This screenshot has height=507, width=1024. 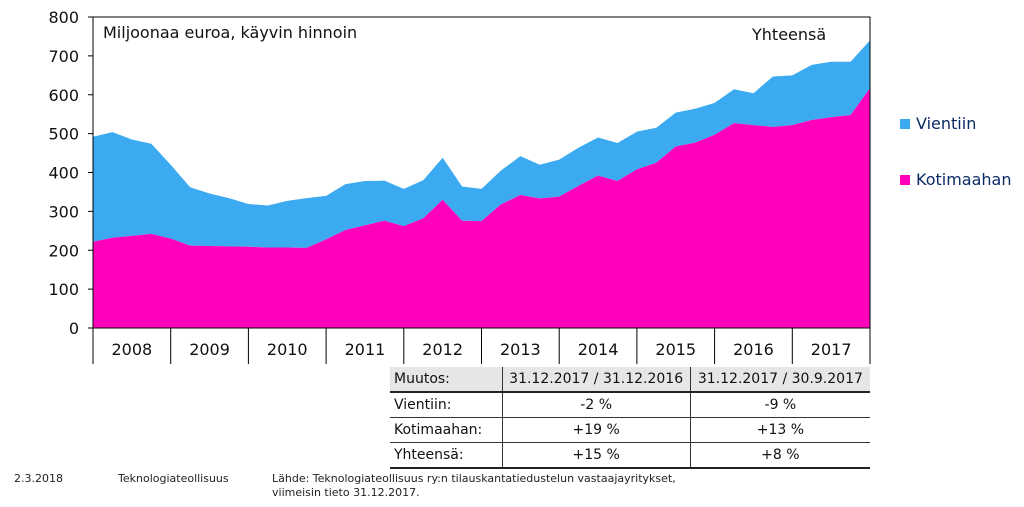 I want to click on chart-annotation-total: Yhteensä, so click(x=788, y=34).